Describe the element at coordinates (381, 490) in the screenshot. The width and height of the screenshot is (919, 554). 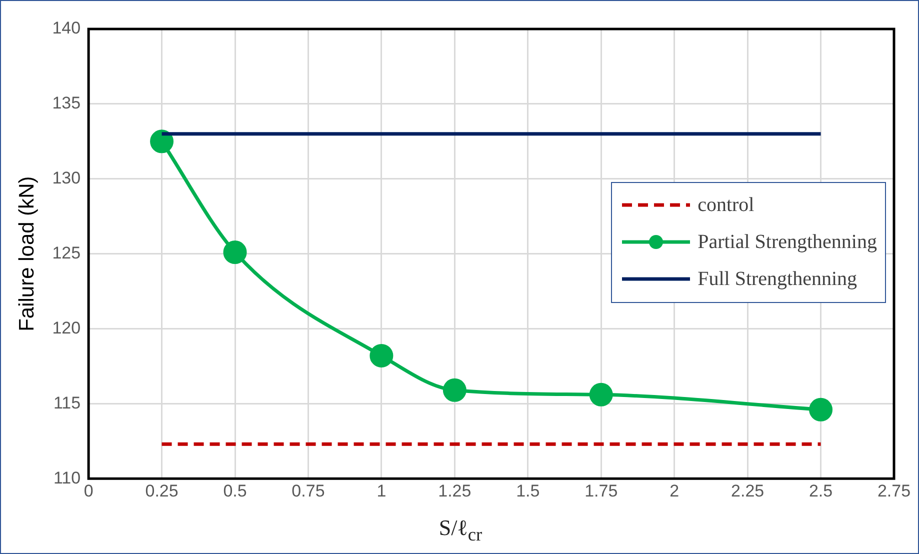
I see `x-tick-label: 1` at that location.